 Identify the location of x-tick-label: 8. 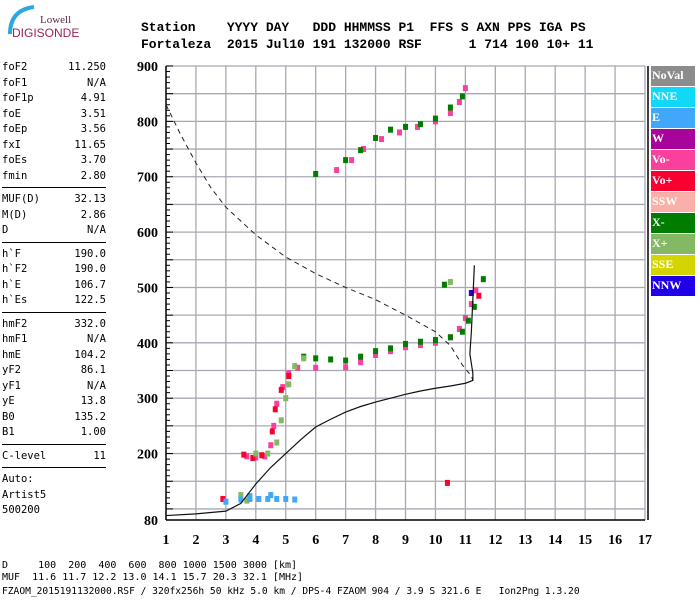
(375, 540).